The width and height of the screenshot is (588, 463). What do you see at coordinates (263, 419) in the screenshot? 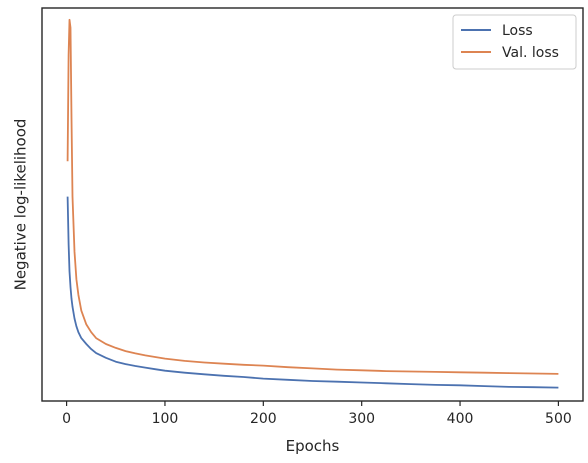
I see `x-tick-label: 200` at bounding box center [263, 419].